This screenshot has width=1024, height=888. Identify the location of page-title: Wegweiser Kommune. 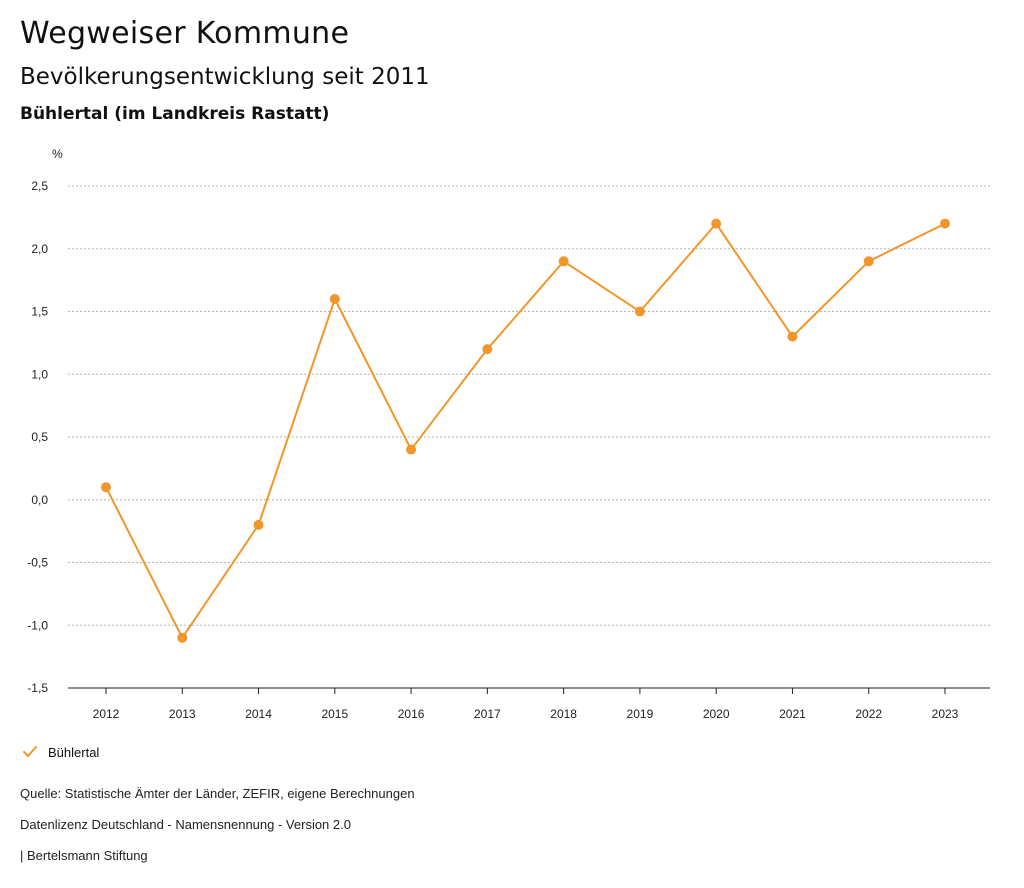
(185, 33).